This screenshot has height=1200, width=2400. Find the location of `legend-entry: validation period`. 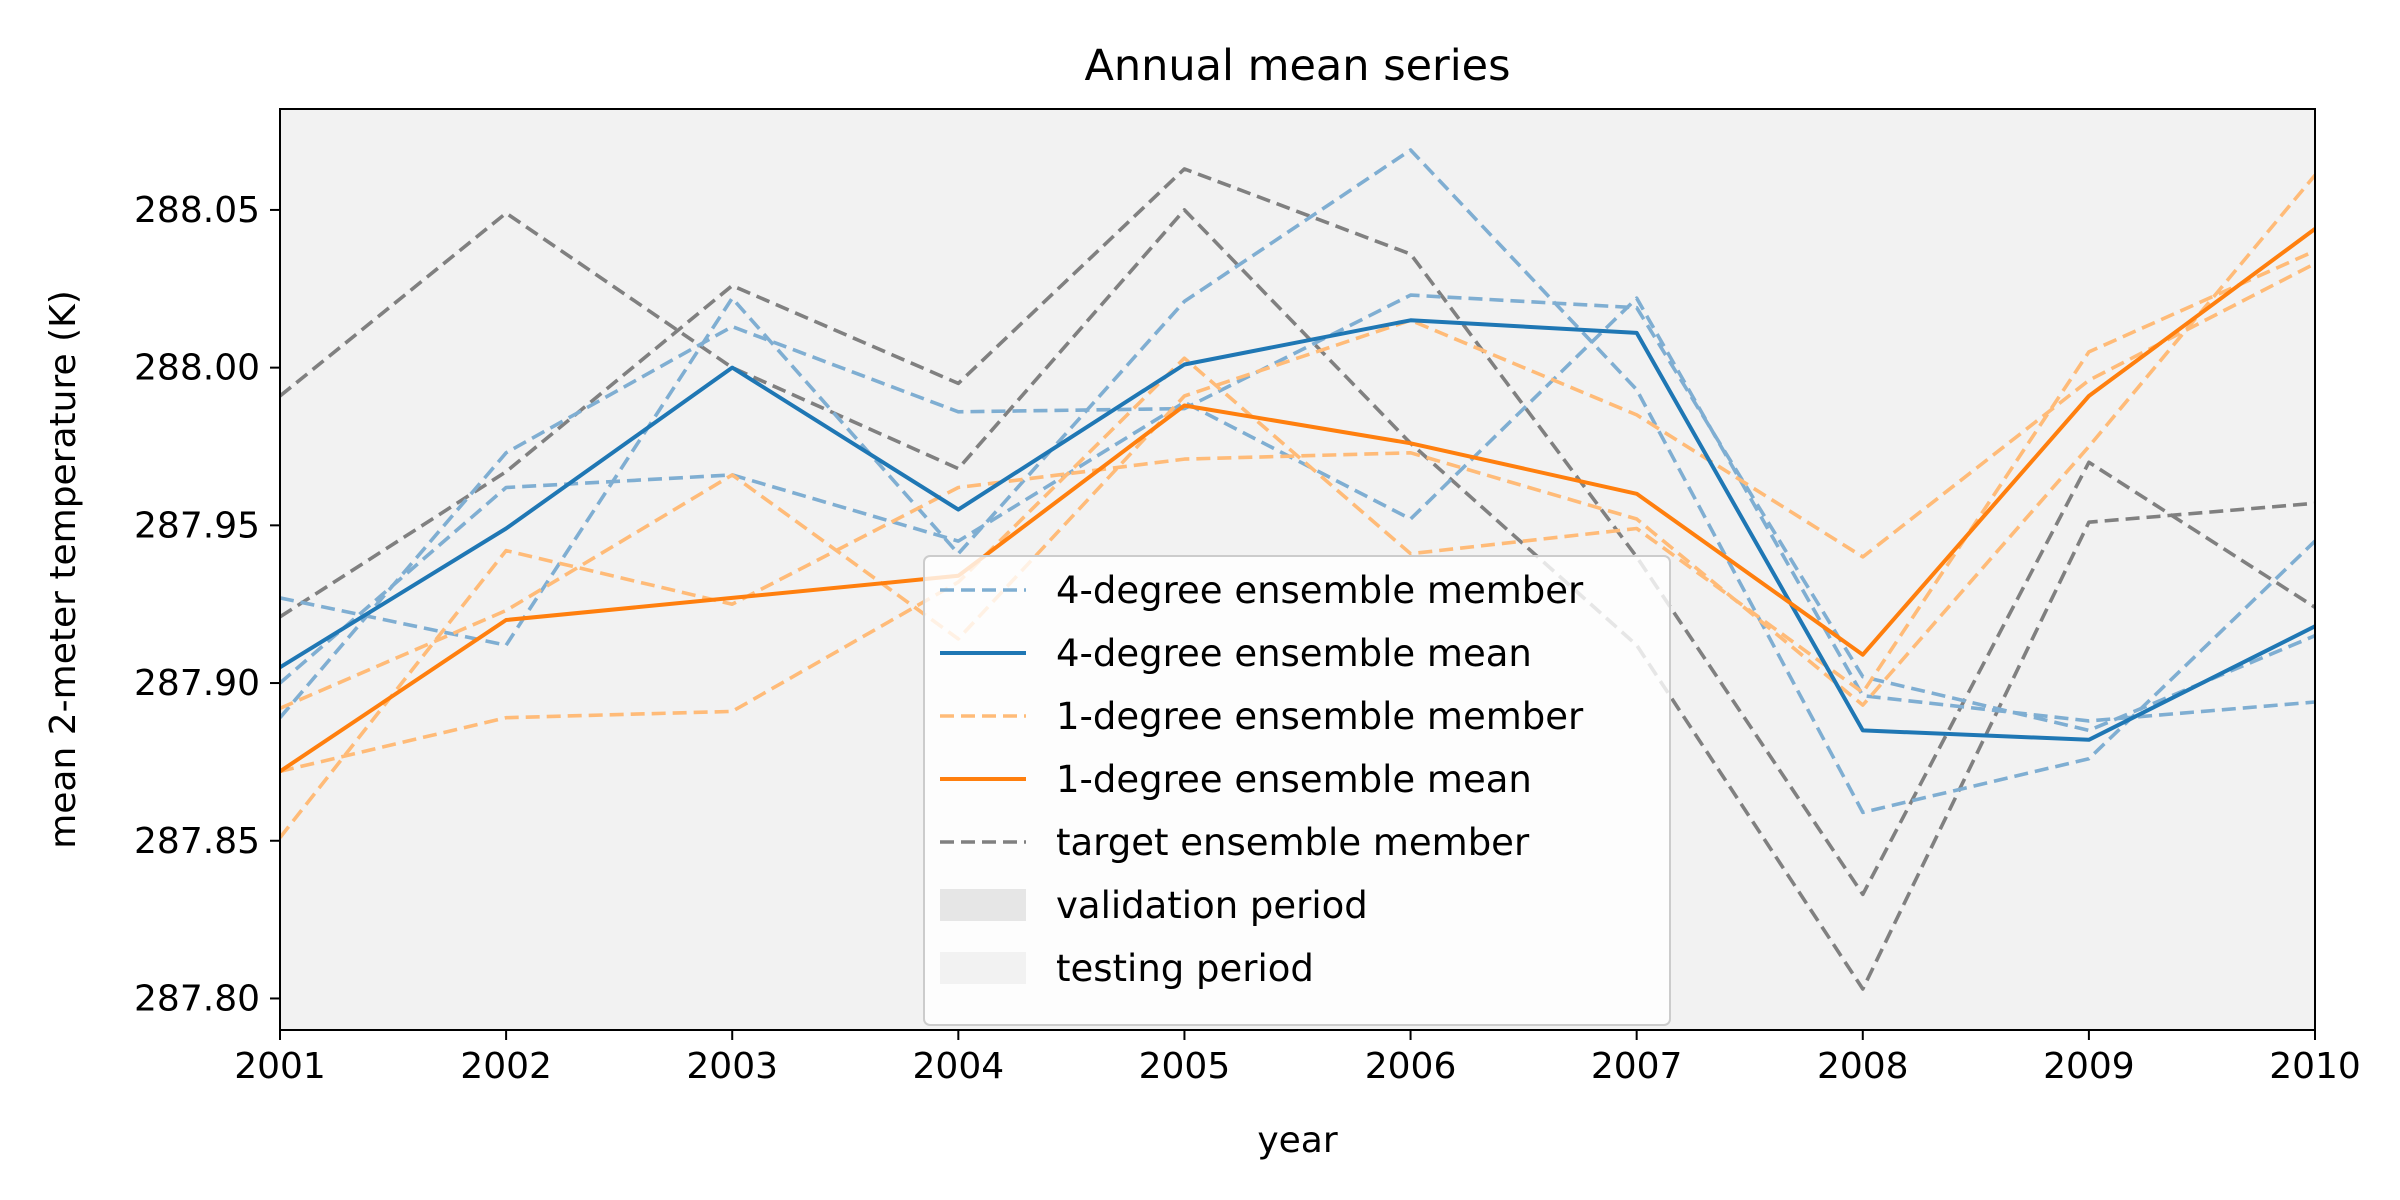

legend-entry: validation period is located at coordinates (1154, 905).